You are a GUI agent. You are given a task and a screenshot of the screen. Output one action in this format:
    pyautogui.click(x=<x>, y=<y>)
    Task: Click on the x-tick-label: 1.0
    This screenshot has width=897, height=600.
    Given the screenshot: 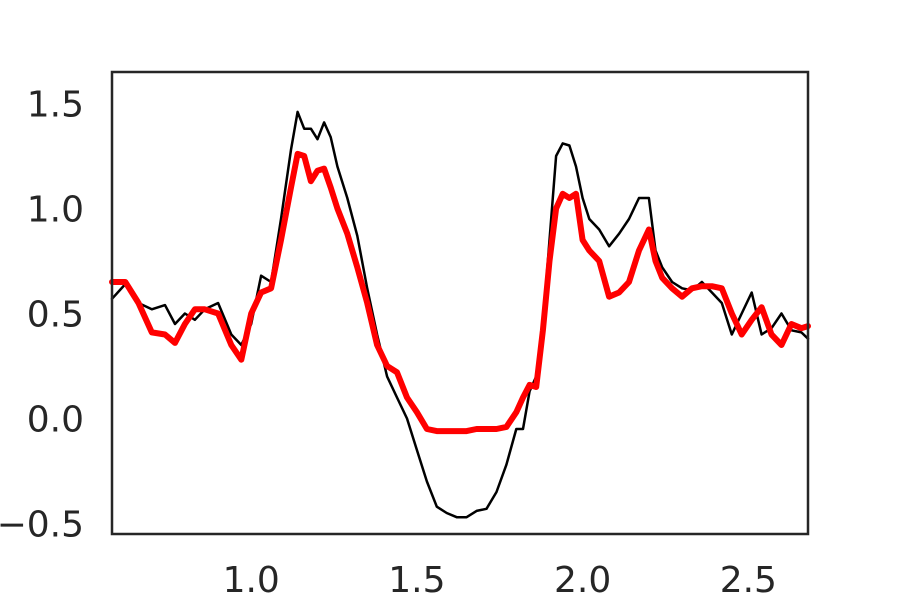 What is the action you would take?
    pyautogui.click(x=251, y=580)
    